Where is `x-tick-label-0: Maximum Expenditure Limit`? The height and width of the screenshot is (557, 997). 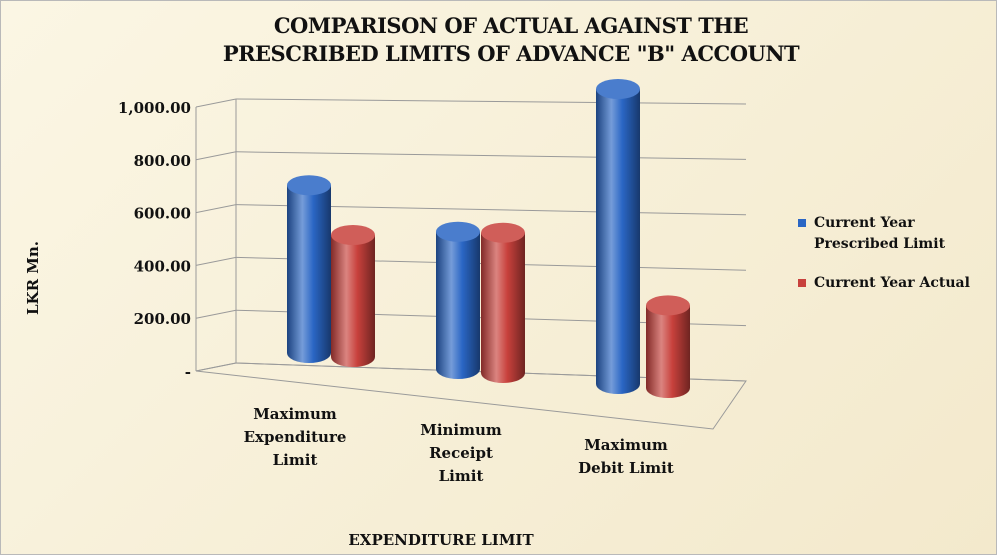
x-tick-label-0: Maximum Expenditure Limit is located at coordinates (295, 437).